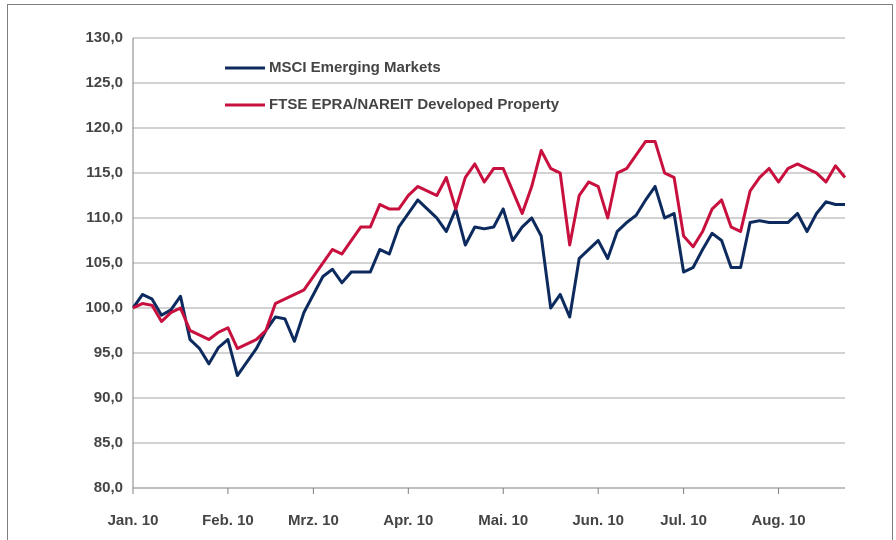 The width and height of the screenshot is (896, 540). Describe the element at coordinates (414, 104) in the screenshot. I see `legend-label: FTSE EPRA/NAREIT Developed Property` at that location.